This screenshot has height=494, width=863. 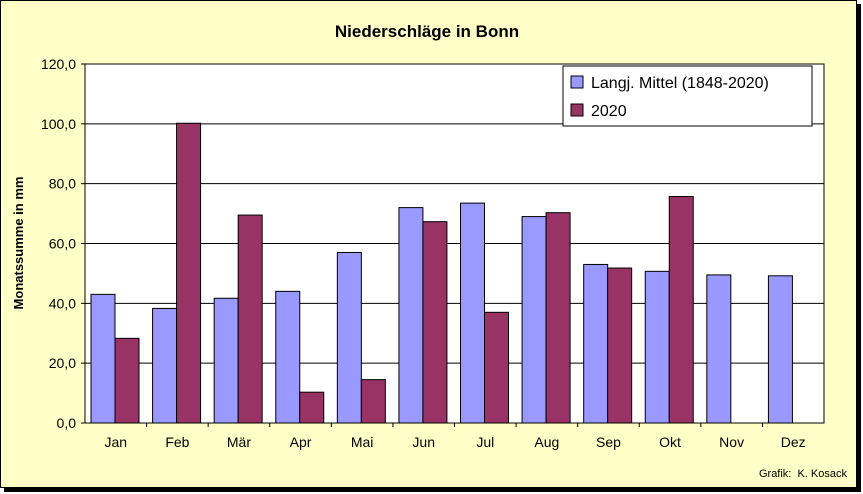 What do you see at coordinates (288, 357) in the screenshot?
I see `bar-mittel-Apr` at bounding box center [288, 357].